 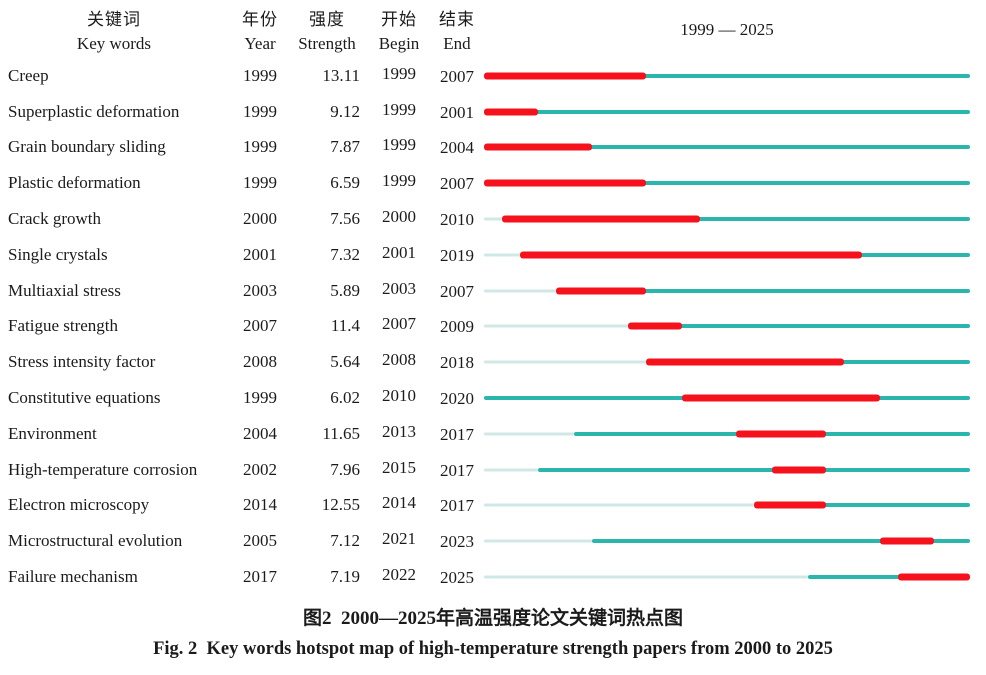 What do you see at coordinates (399, 396) in the screenshot?
I see `begin-value: 2010` at bounding box center [399, 396].